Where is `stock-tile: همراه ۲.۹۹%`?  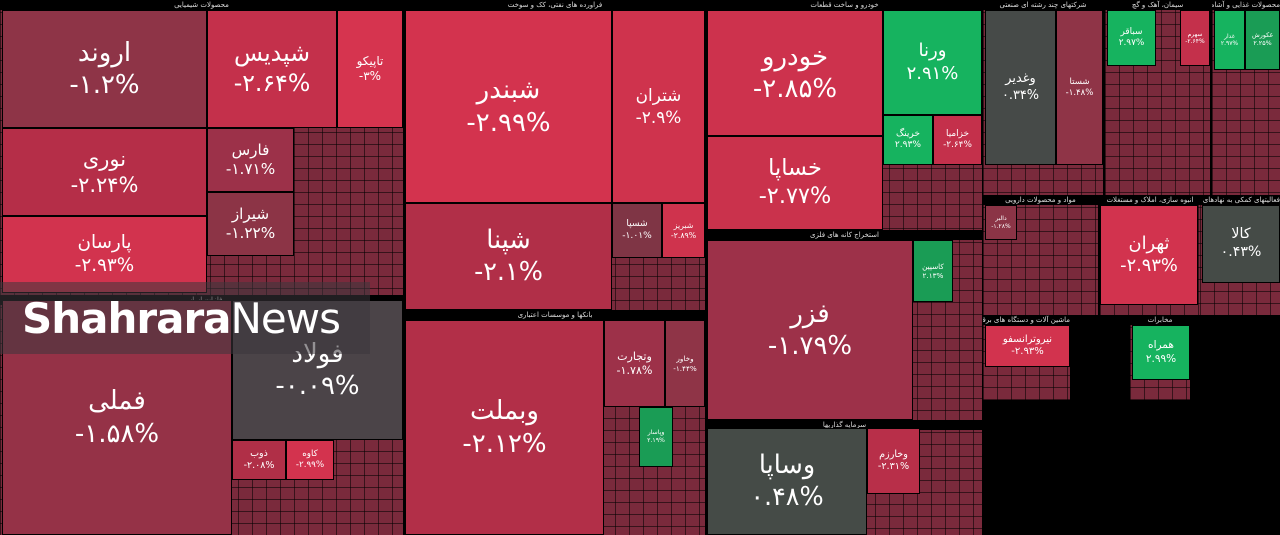 stock-tile: همراه ۲.۹۹% is located at coordinates (1161, 352).